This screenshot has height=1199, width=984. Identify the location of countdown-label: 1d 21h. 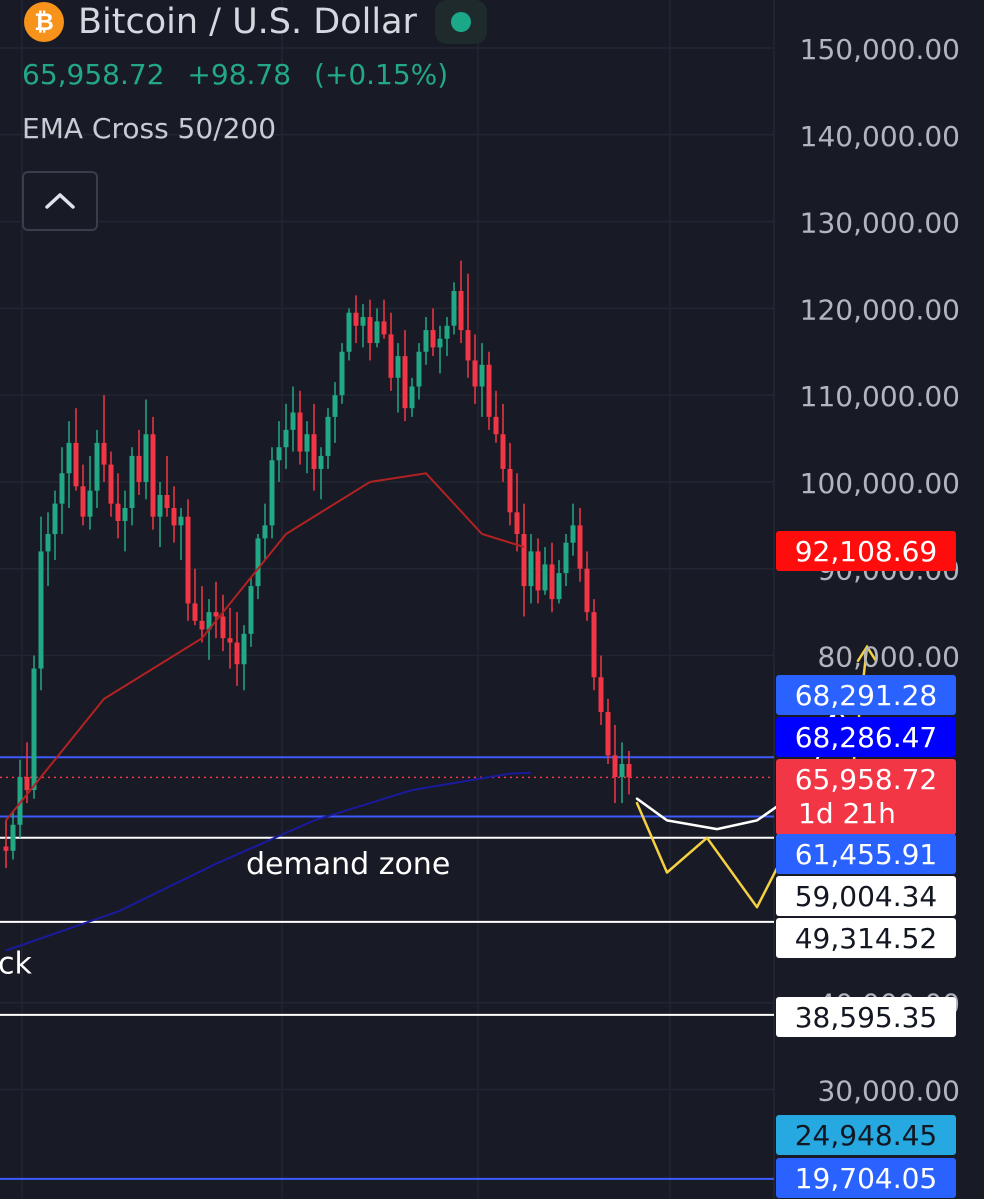
(847, 813).